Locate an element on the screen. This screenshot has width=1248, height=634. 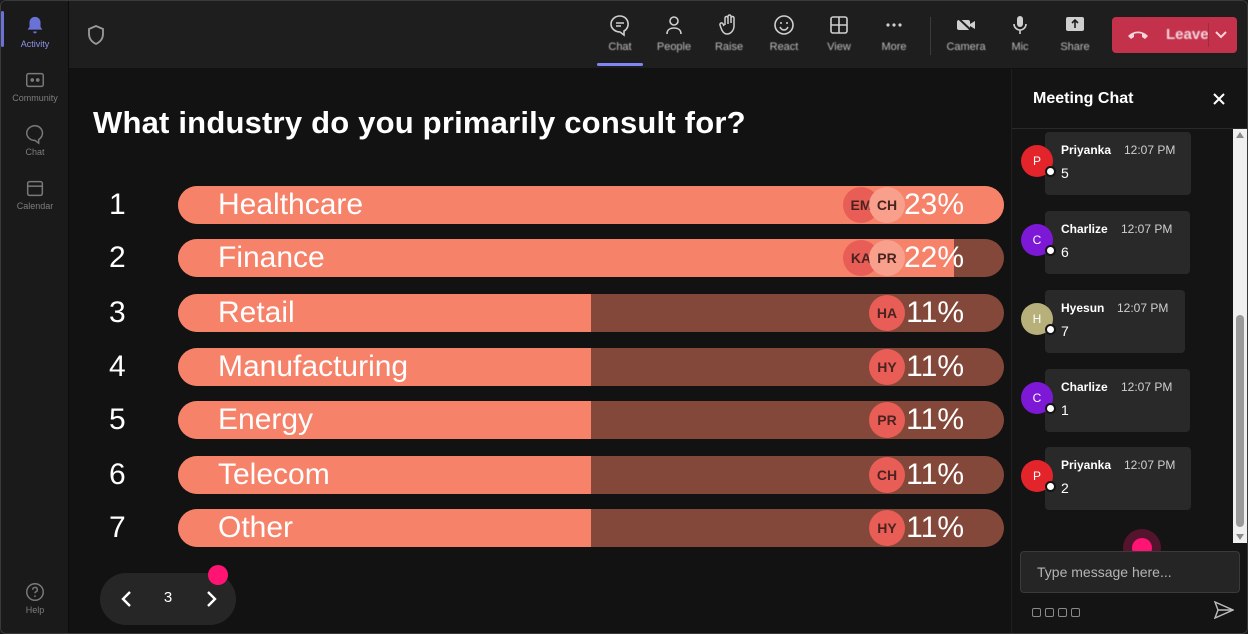
people-button: People is located at coordinates (674, 37).